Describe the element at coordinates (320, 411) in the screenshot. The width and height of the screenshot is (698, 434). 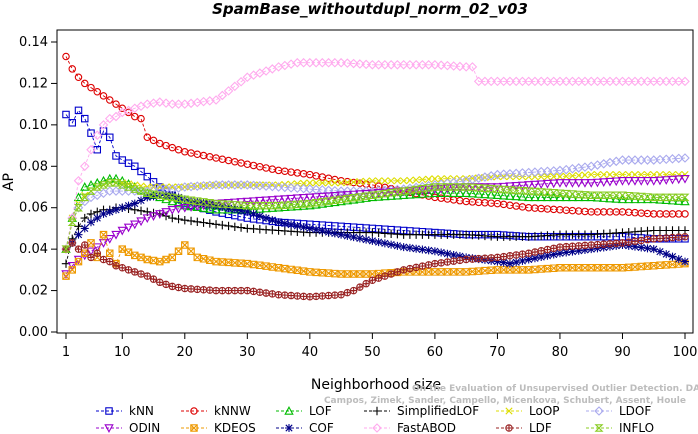
I see `legend-label-lof: LOF` at that location.